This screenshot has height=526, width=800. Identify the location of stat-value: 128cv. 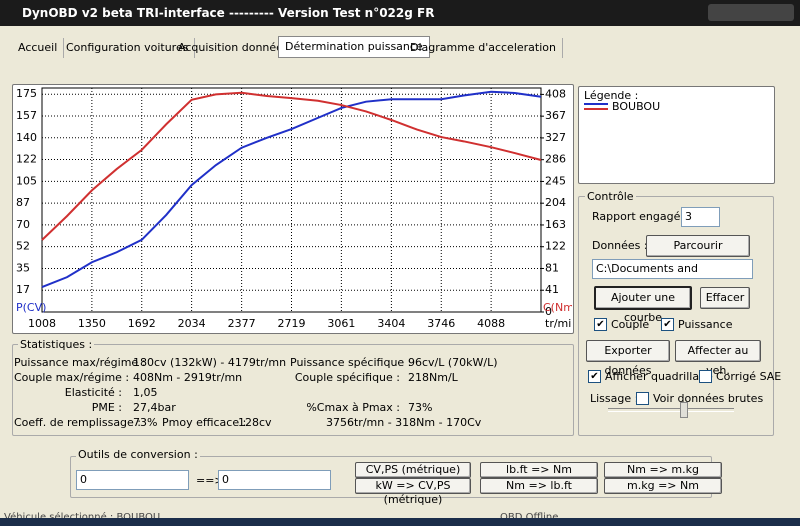
(255, 422).